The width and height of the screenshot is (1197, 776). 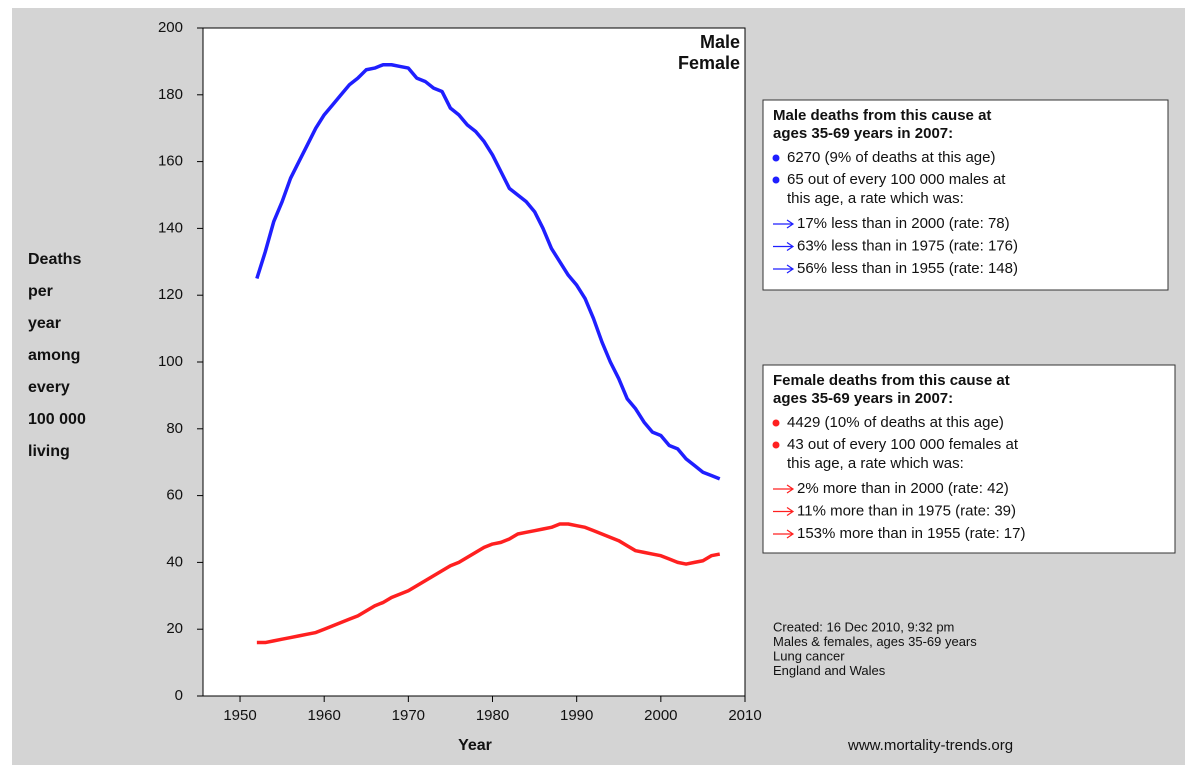 I want to click on box-item: 56% less than in 1955 (rate: 148), so click(x=907, y=268).